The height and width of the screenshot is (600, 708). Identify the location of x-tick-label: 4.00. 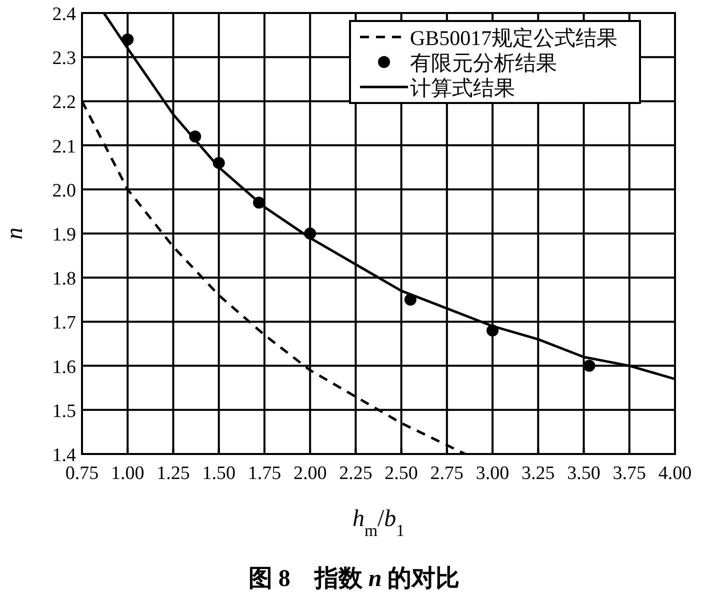
(675, 473).